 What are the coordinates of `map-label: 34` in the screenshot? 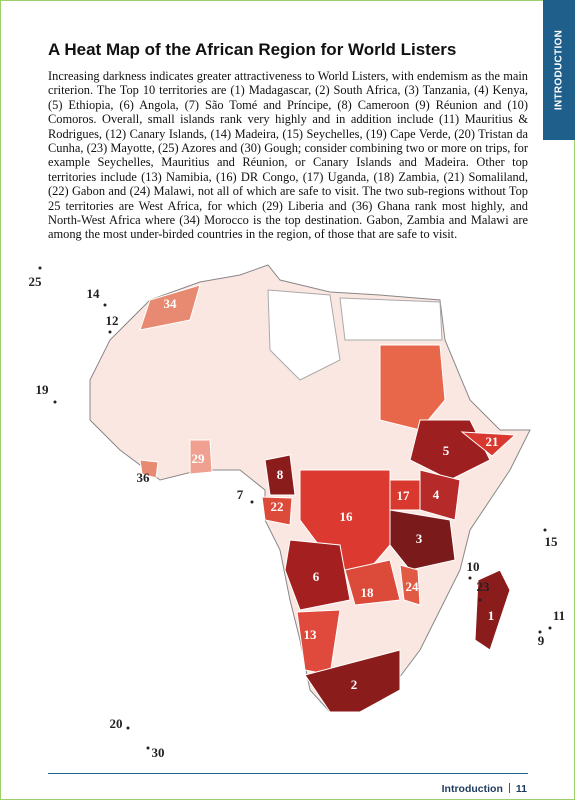 It's located at (171, 303).